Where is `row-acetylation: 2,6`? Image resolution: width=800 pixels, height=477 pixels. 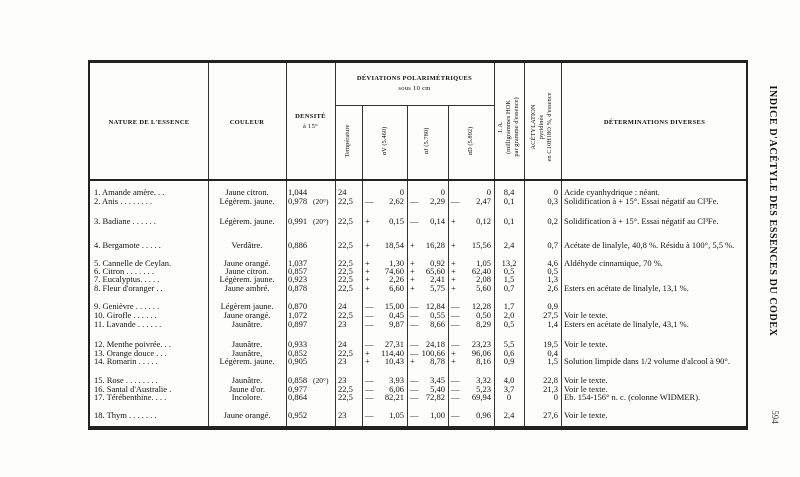 row-acetylation: 2,6 is located at coordinates (552, 288).